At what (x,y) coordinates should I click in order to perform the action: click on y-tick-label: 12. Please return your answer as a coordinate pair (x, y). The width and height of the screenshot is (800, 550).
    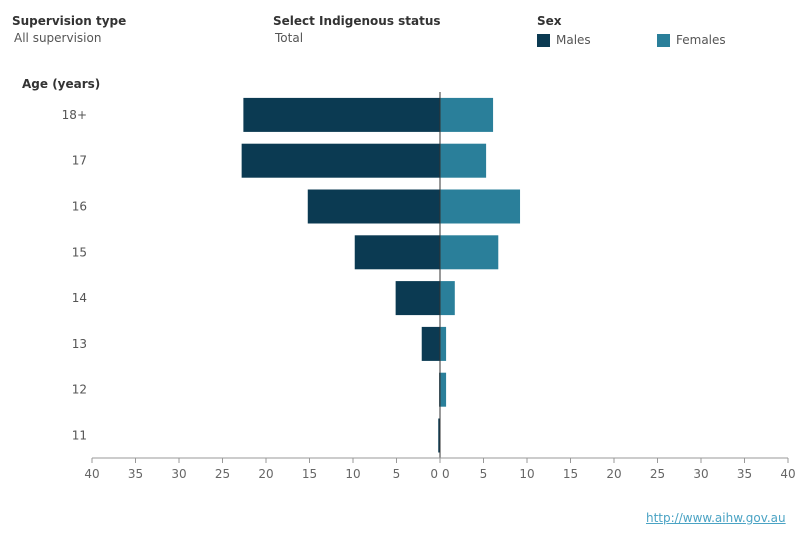
    Looking at the image, I should click on (79, 390).